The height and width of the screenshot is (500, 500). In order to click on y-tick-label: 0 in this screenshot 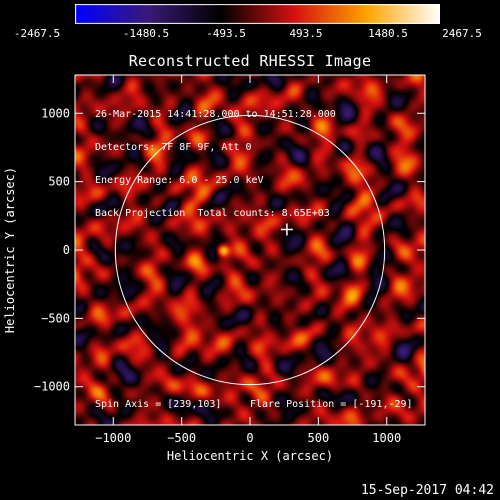, I will do `click(66, 250)`.